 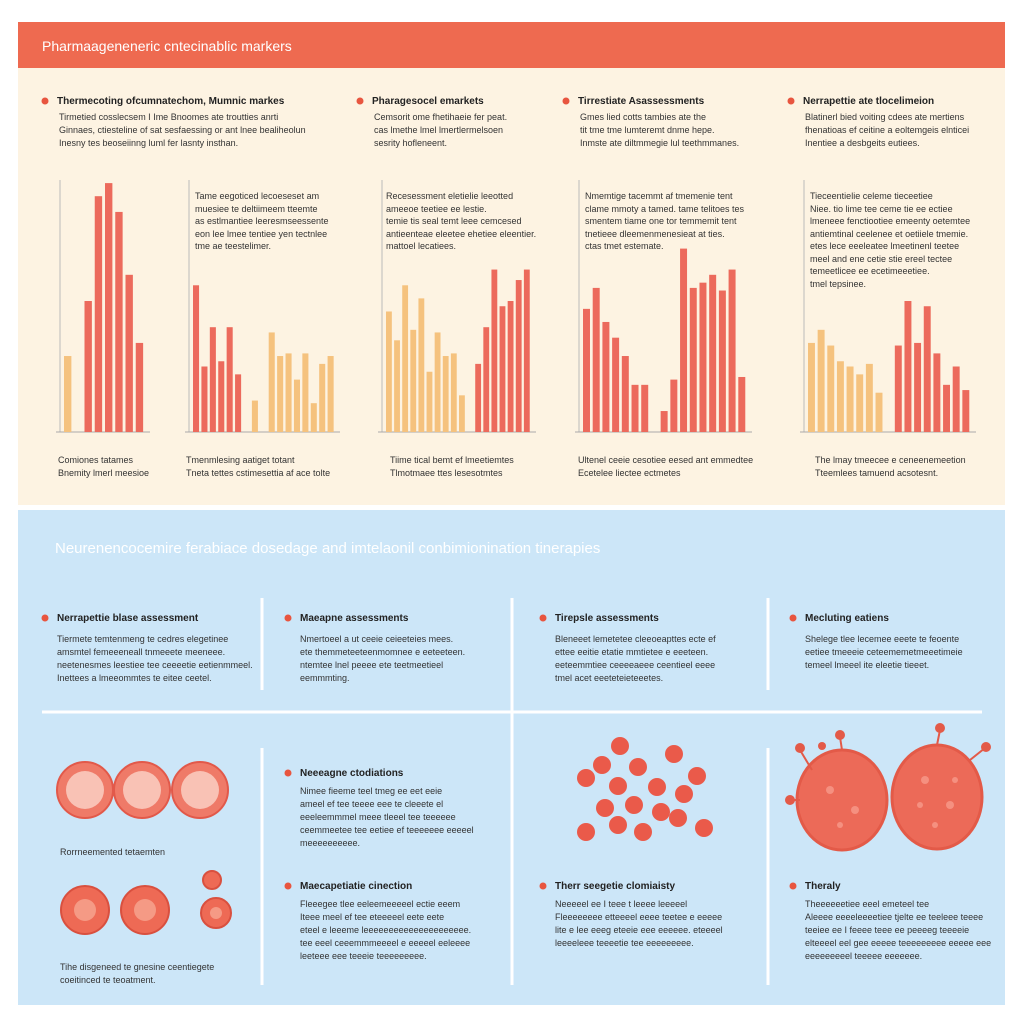 What do you see at coordinates (864, 956) in the screenshot?
I see `text-line: eeeeeeeeel teeeee eeeeeee.` at bounding box center [864, 956].